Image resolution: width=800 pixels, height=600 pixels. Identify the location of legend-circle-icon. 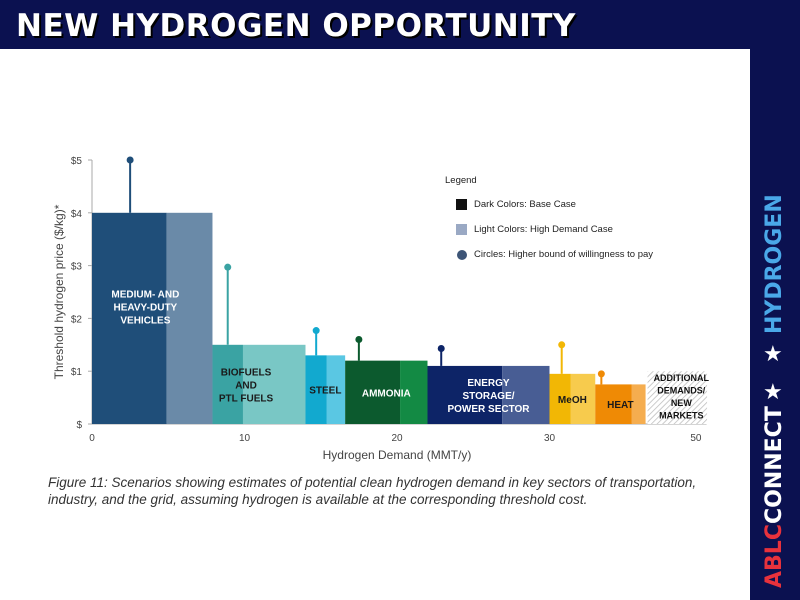
(462, 255).